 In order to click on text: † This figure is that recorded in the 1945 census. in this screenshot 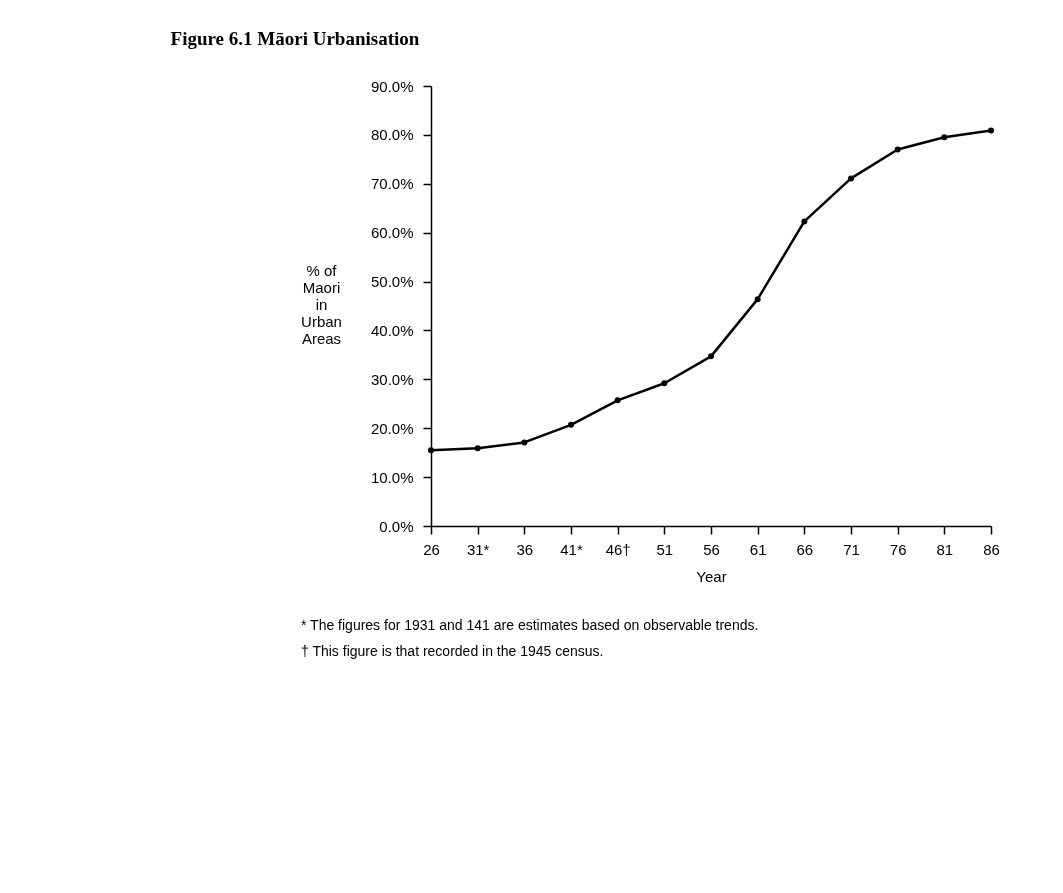, I will do `click(452, 651)`.